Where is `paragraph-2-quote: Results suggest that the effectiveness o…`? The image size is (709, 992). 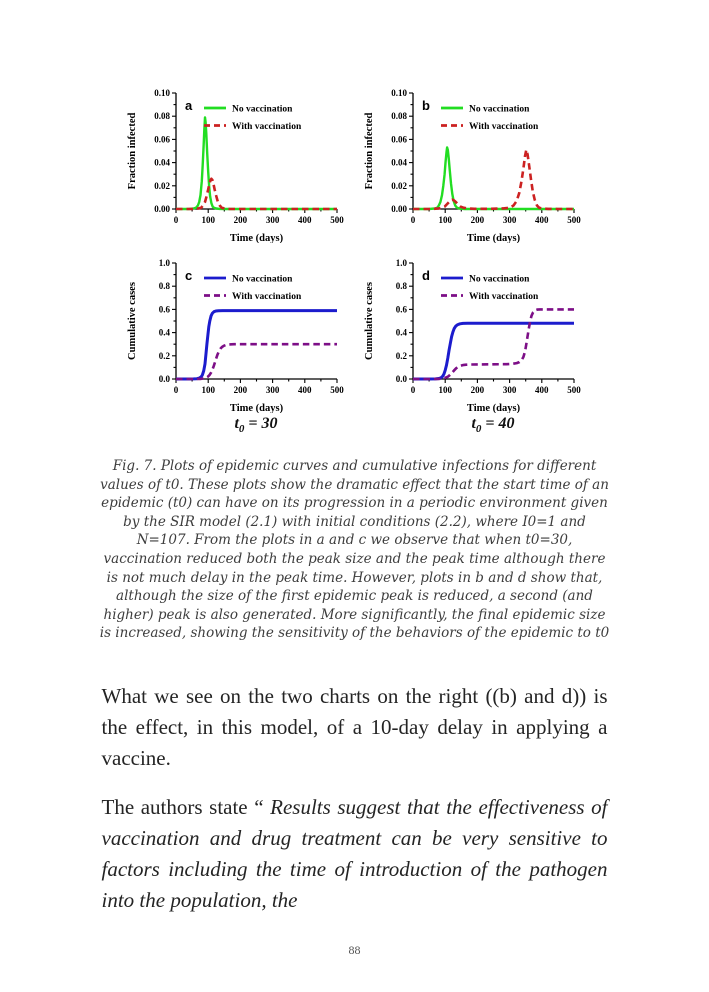
paragraph-2-quote: Results suggest that the effectiveness o… is located at coordinates (354, 853).